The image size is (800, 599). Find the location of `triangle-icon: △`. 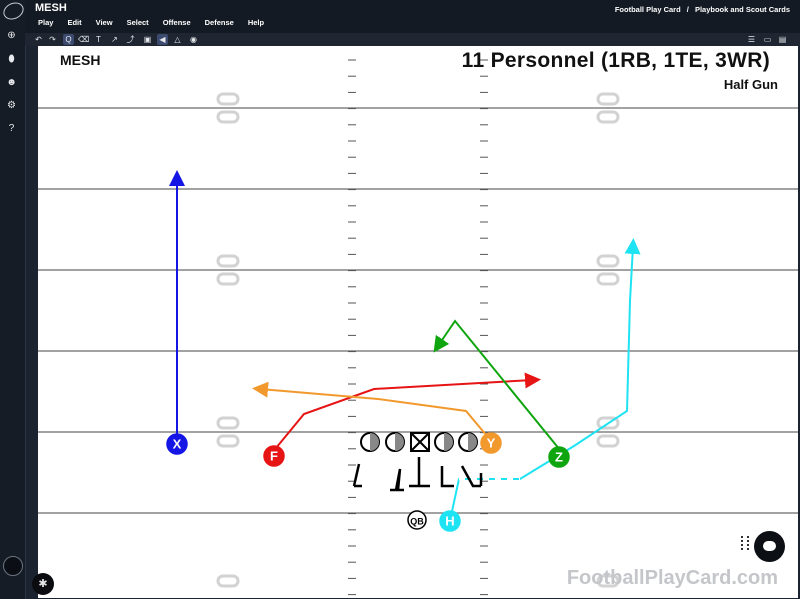

triangle-icon: △ is located at coordinates (177, 39).